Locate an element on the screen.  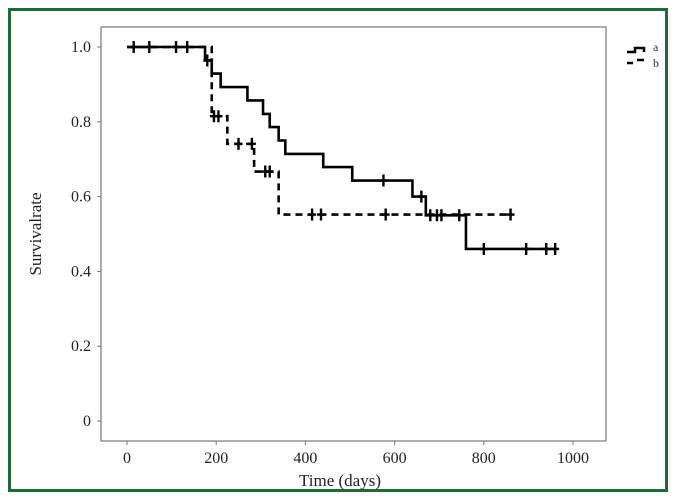
x-axis: 0 200 400 600 800 1000 is located at coordinates (356, 454).